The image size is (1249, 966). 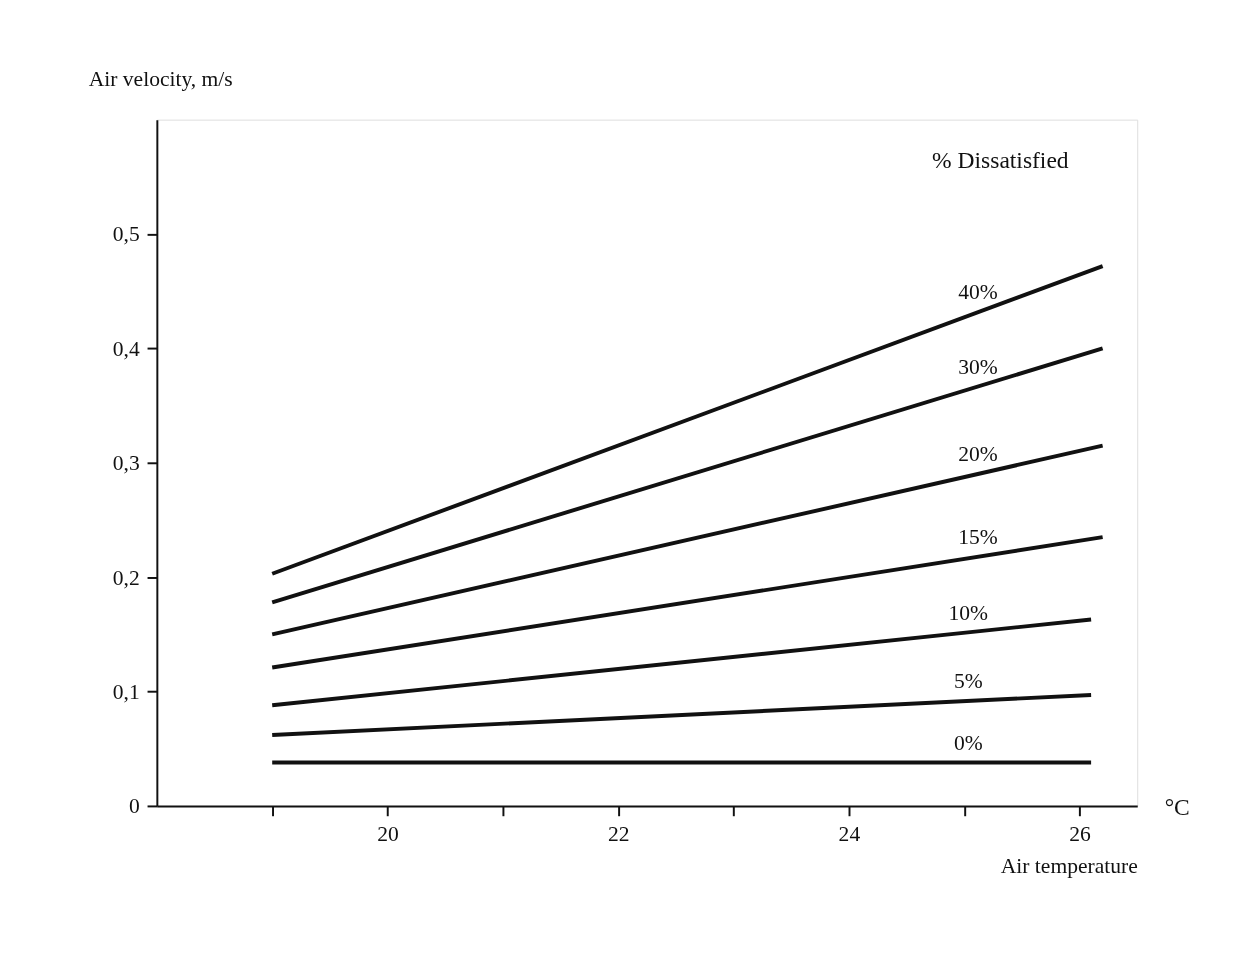 What do you see at coordinates (1069, 866) in the screenshot?
I see `x-axis-title: Air temperature` at bounding box center [1069, 866].